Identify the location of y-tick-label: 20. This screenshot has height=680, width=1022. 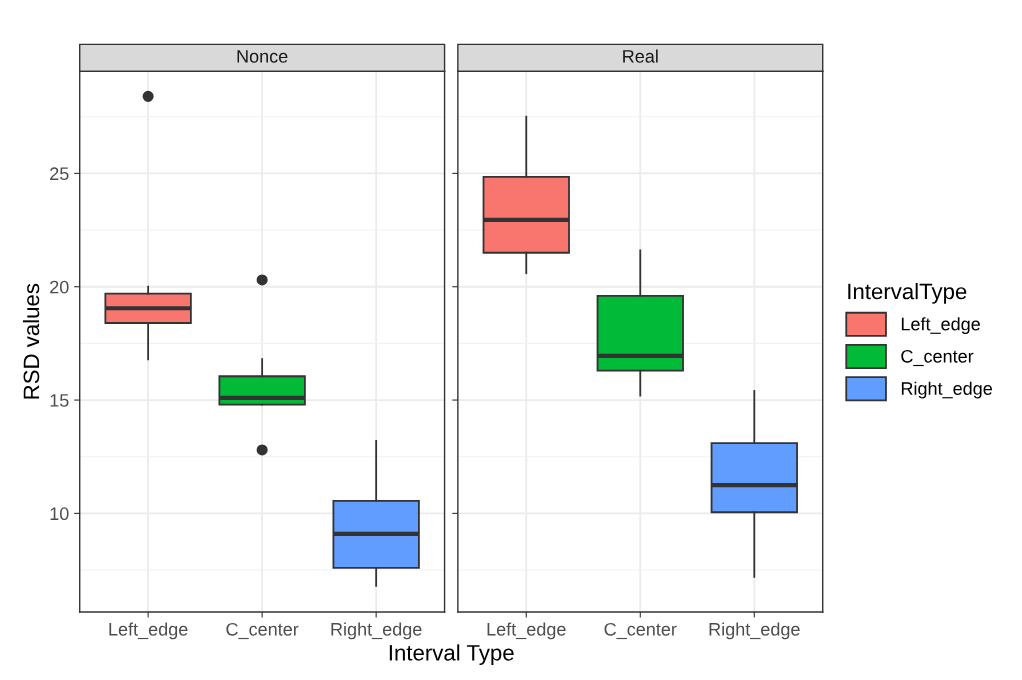
(59, 287).